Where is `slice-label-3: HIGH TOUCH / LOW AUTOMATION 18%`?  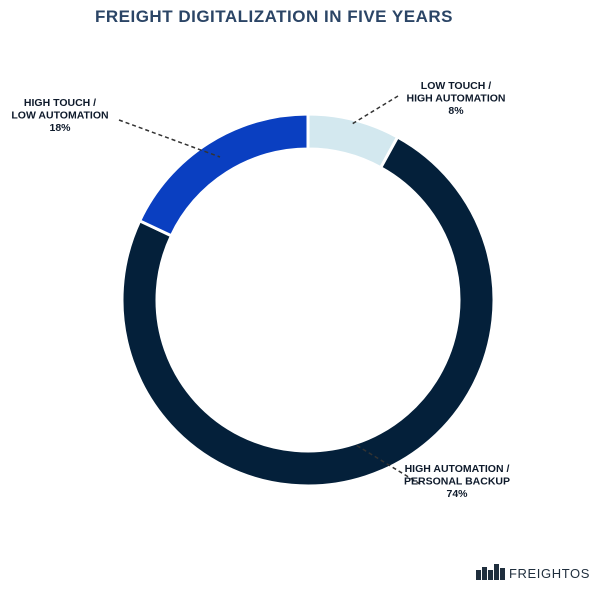
slice-label-3: HIGH TOUCH / LOW AUTOMATION 18% is located at coordinates (59, 115).